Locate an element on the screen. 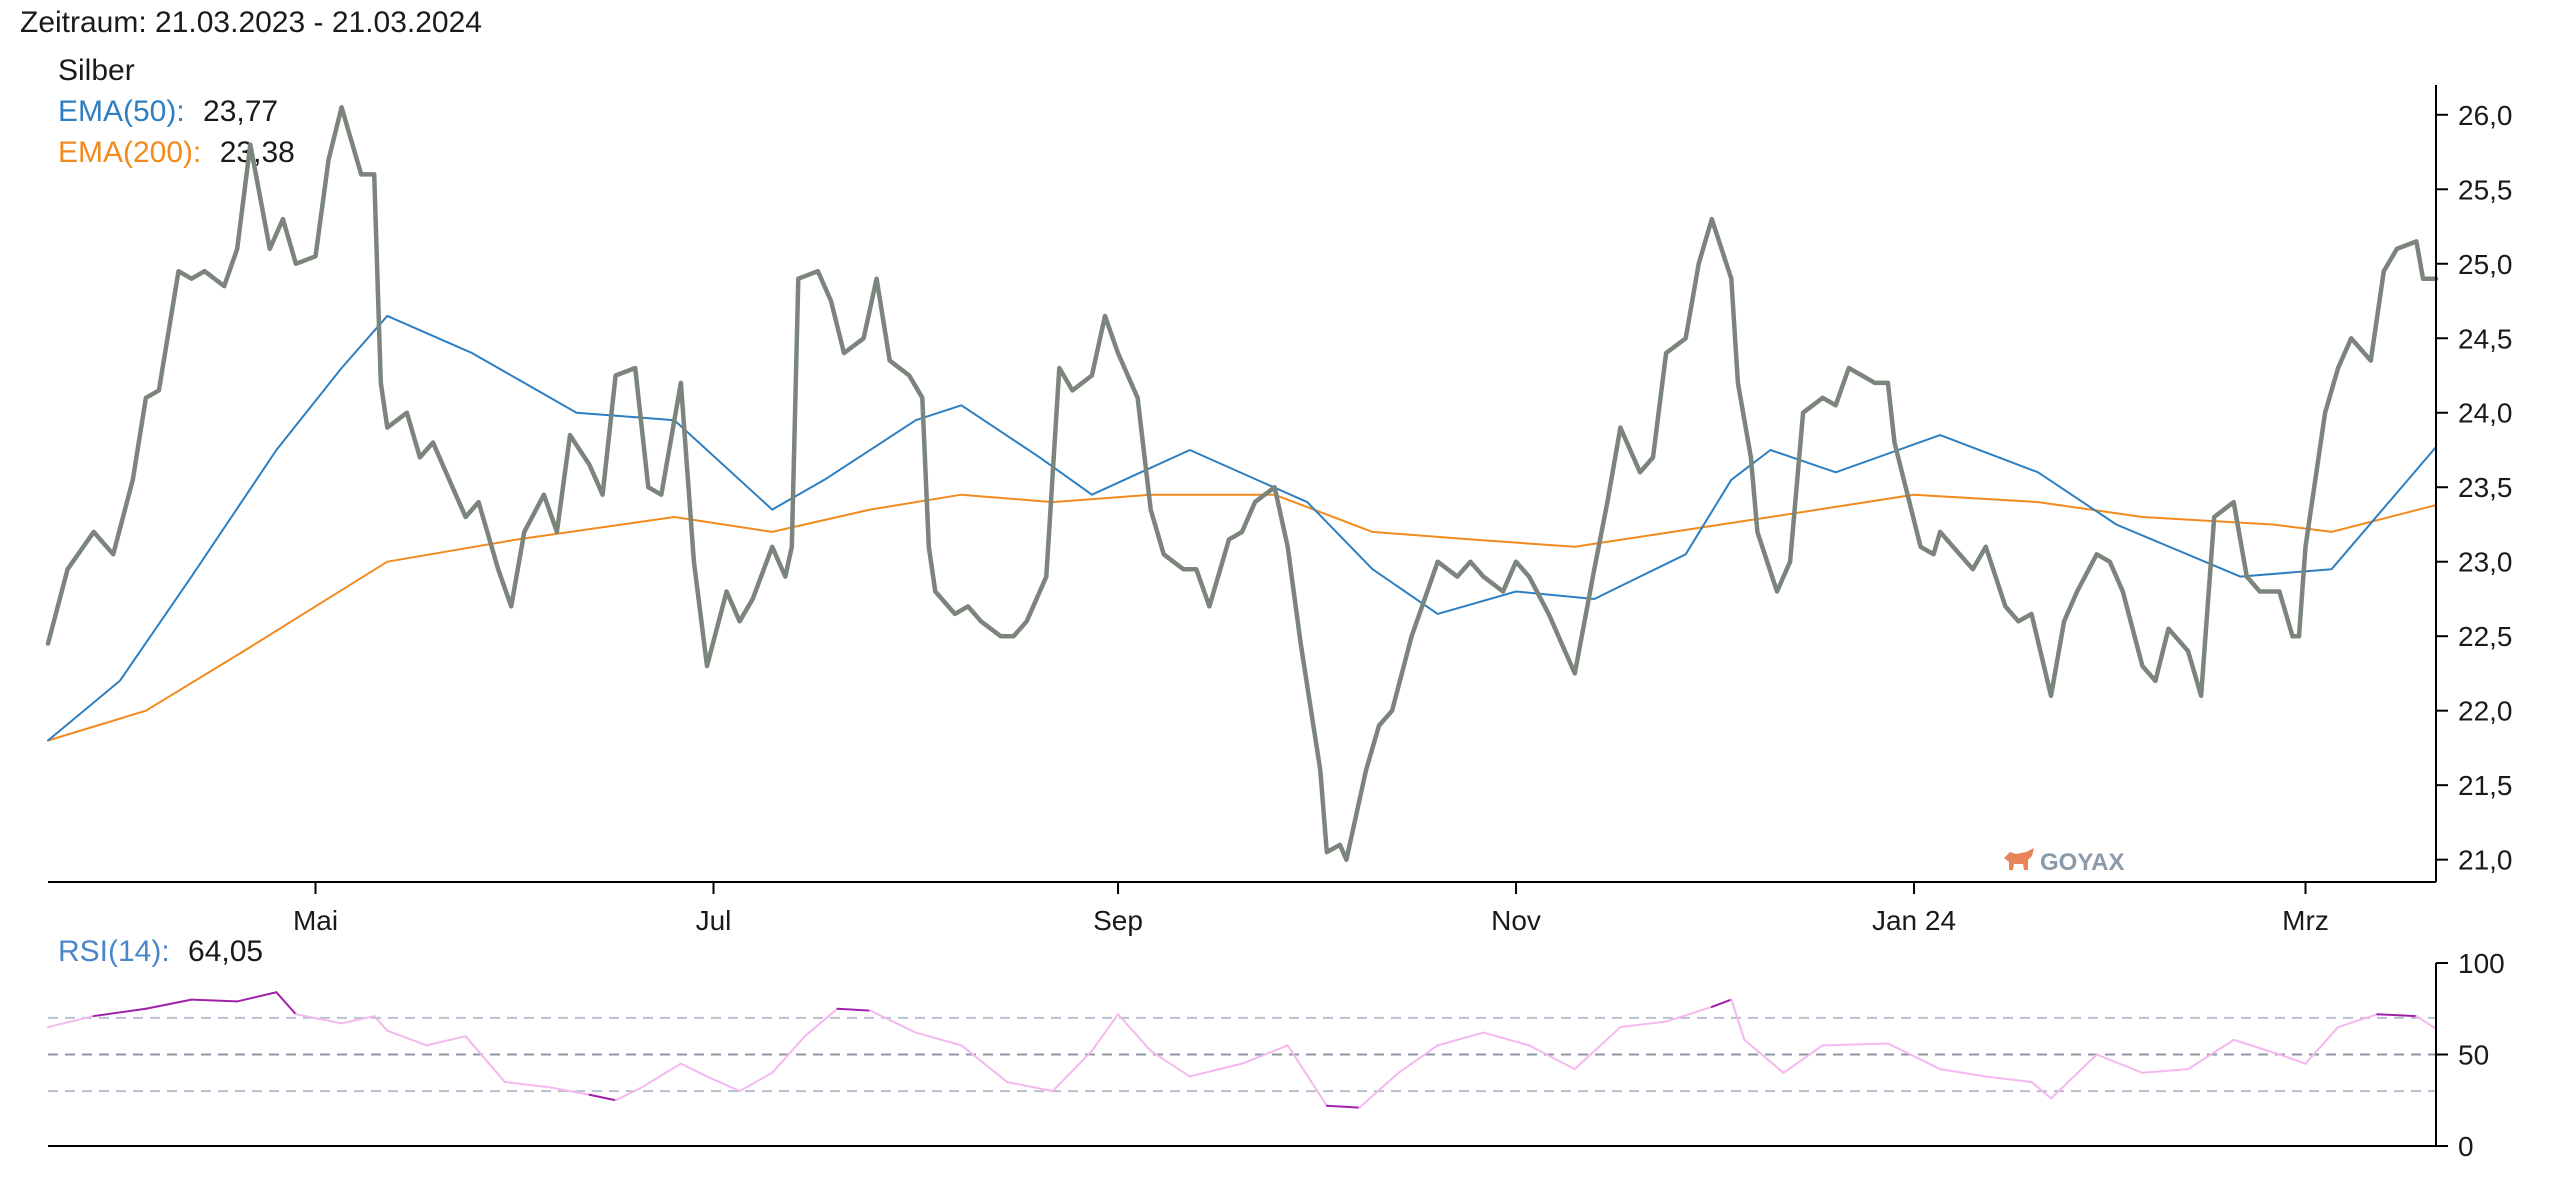 This screenshot has height=1201, width=2560. rsi-y-ticks: 0 50 100 is located at coordinates (2470, 1055).